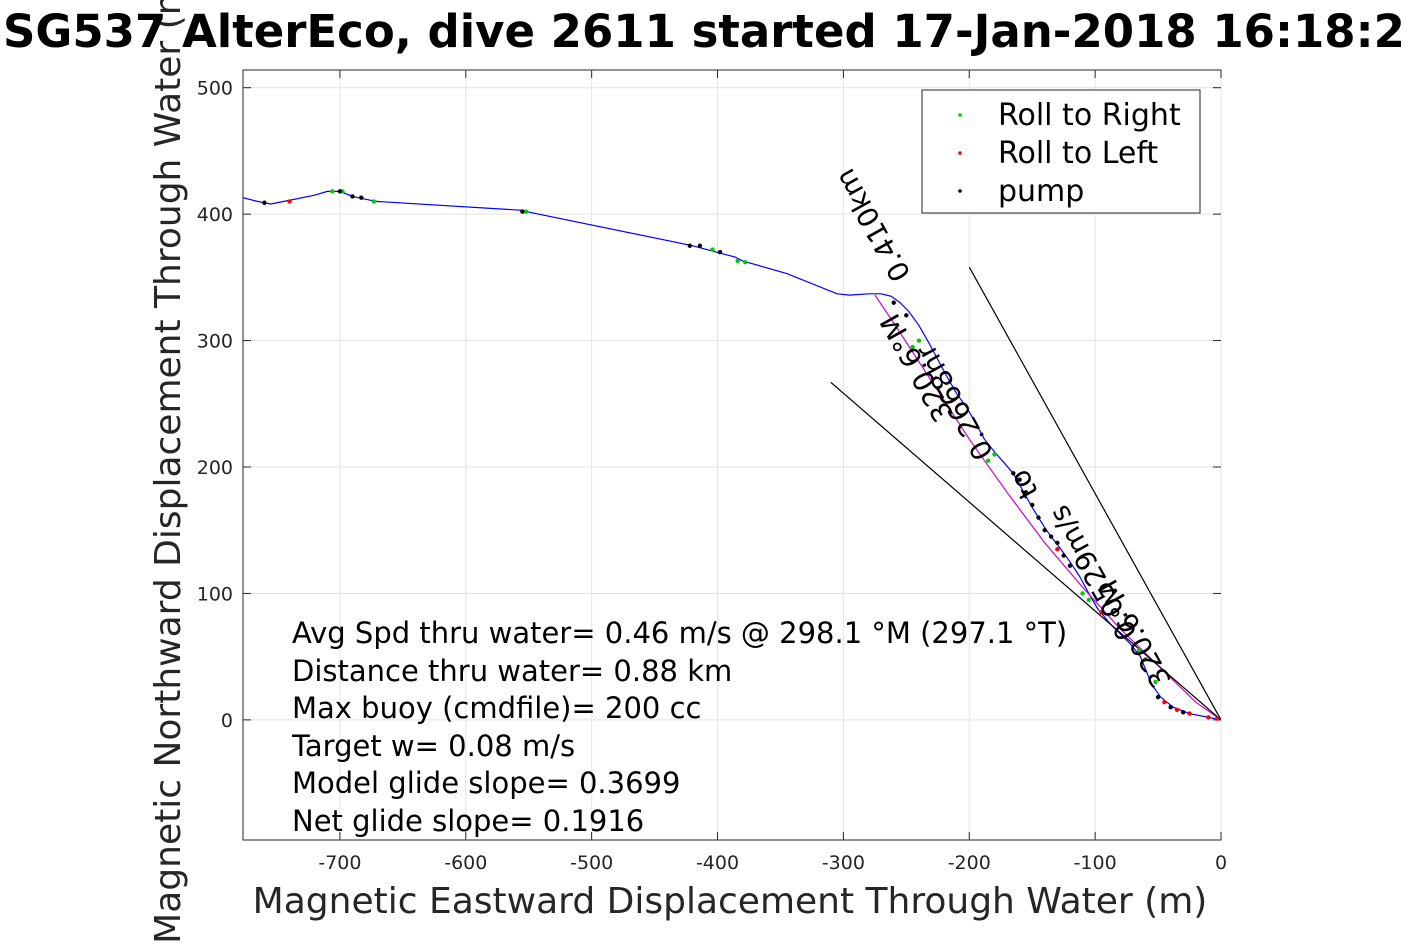 The width and height of the screenshot is (1417, 945). Describe the element at coordinates (215, 215) in the screenshot. I see `y-tick-label: 400` at that location.